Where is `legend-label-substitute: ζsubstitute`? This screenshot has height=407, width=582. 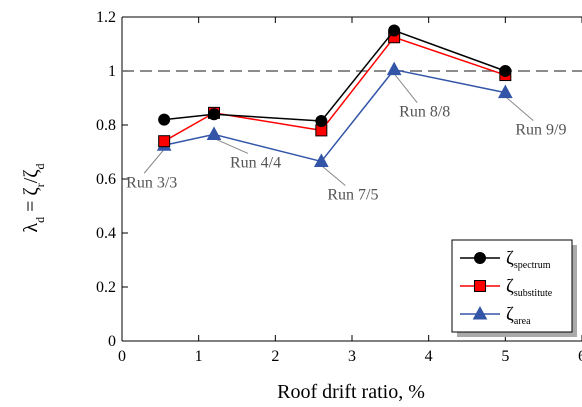
legend-label-substitute: ζsubstitute is located at coordinates (529, 287).